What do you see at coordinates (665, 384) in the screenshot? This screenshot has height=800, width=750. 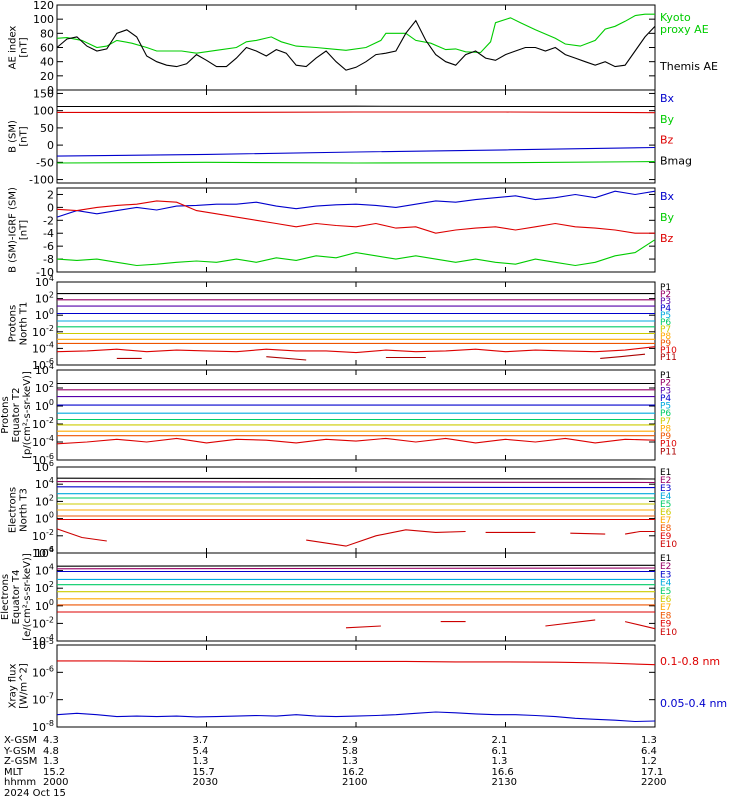 I see `legend-entry: P2` at bounding box center [665, 384].